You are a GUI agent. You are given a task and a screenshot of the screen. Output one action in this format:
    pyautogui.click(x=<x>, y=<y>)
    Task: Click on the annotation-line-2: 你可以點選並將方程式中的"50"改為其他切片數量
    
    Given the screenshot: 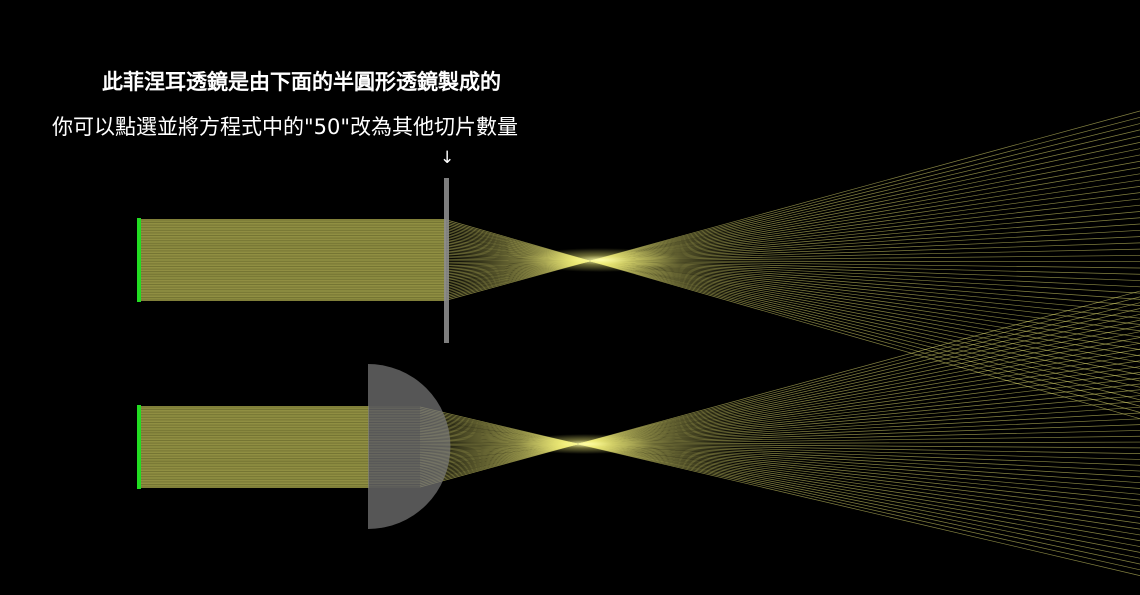 What is the action you would take?
    pyautogui.click(x=285, y=127)
    